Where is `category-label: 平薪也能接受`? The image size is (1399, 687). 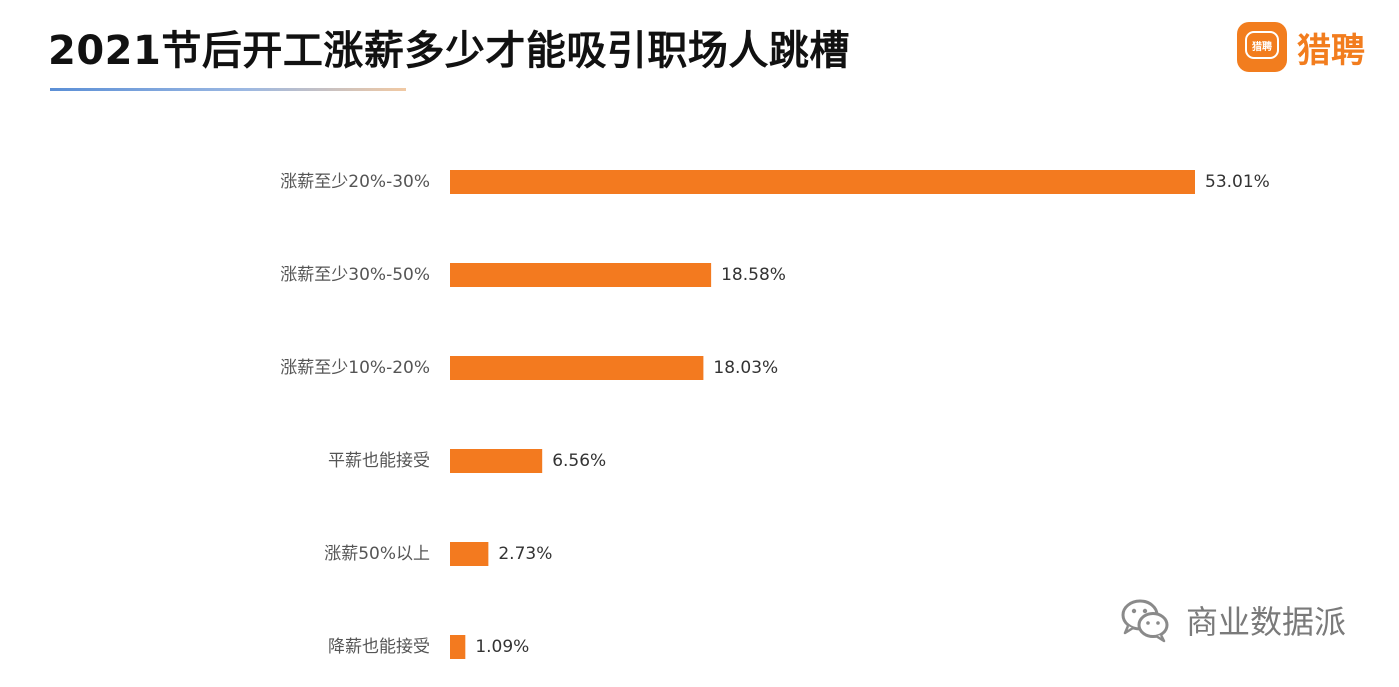 category-label: 平薪也能接受 is located at coordinates (379, 461).